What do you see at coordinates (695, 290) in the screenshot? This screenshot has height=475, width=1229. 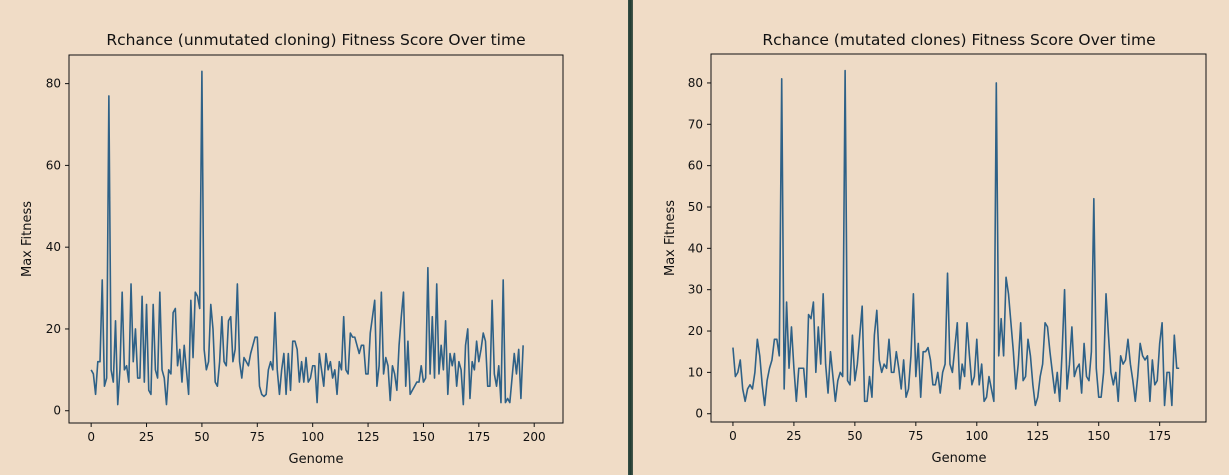 I see `y-tick-label: 30` at bounding box center [695, 290].